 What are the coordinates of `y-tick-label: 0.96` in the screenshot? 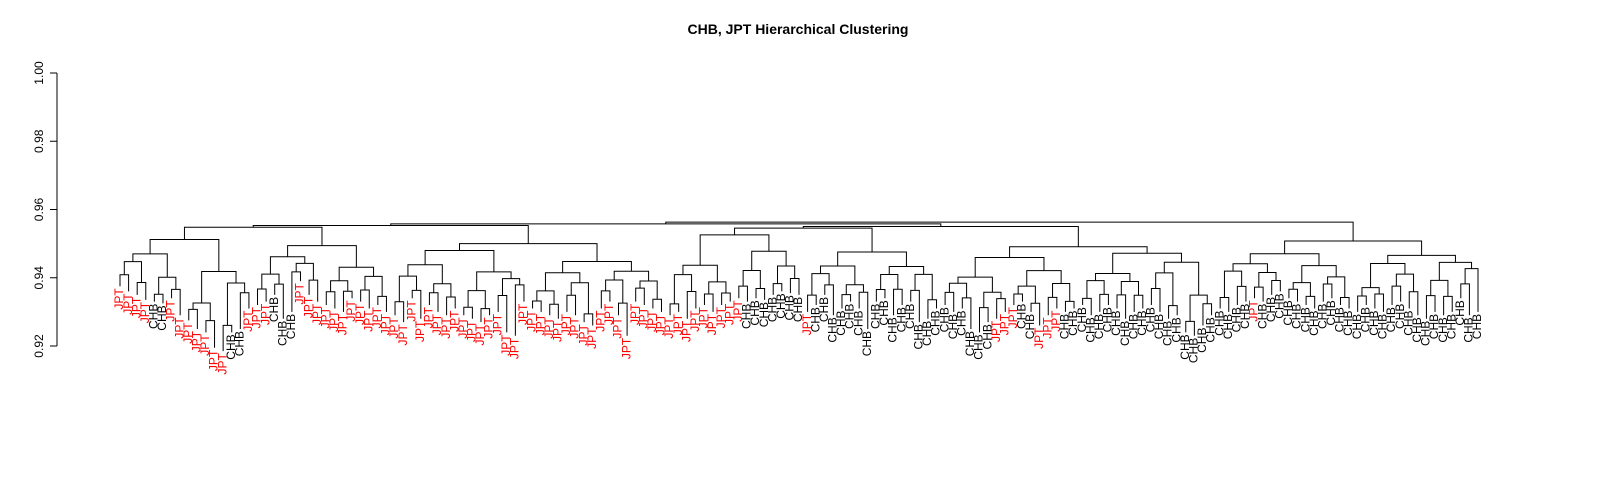 It's located at (39, 209).